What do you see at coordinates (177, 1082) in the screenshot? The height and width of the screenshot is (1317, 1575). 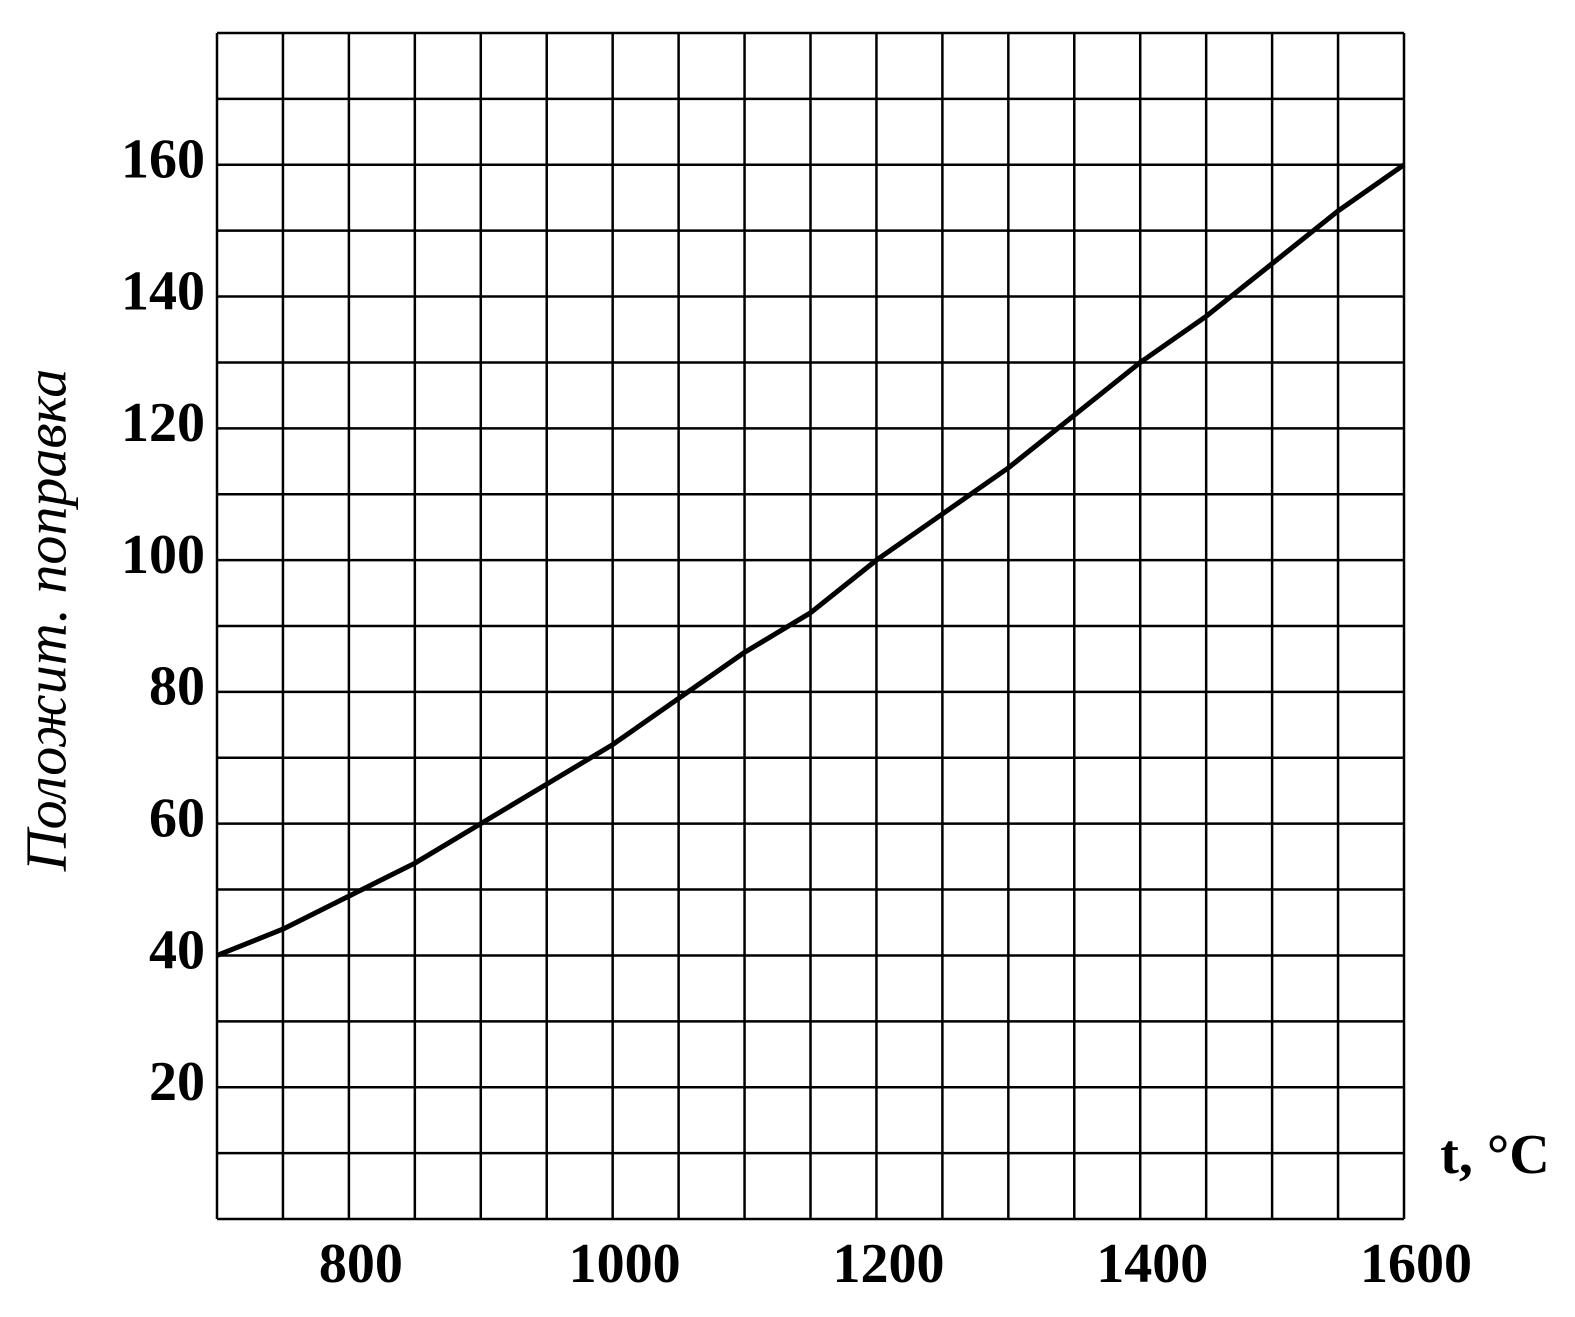 I see `y-tick-label: 20` at bounding box center [177, 1082].